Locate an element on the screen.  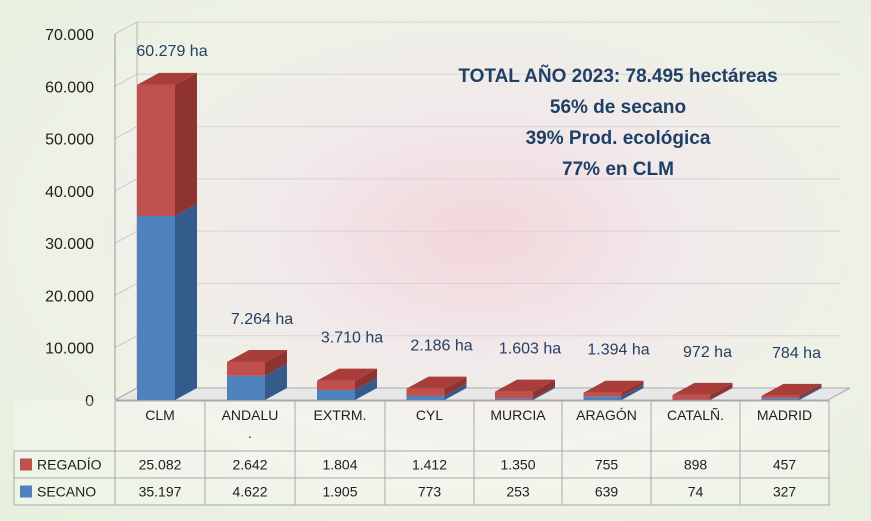
category-label: MADRID is located at coordinates (784, 415).